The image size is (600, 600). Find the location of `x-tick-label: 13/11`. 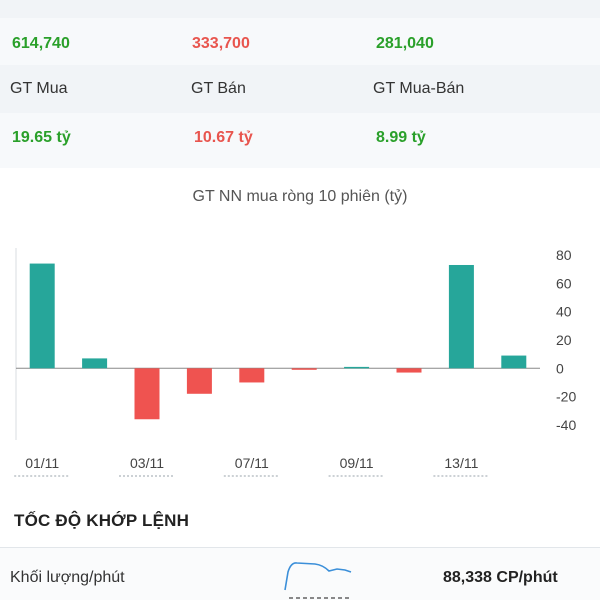

x-tick-label: 13/11 is located at coordinates (461, 463).